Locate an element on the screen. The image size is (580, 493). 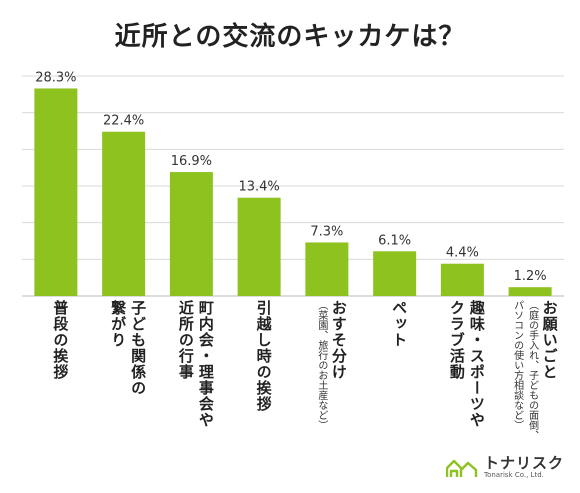
category-label-line: クラブ活動 is located at coordinates (456, 340).